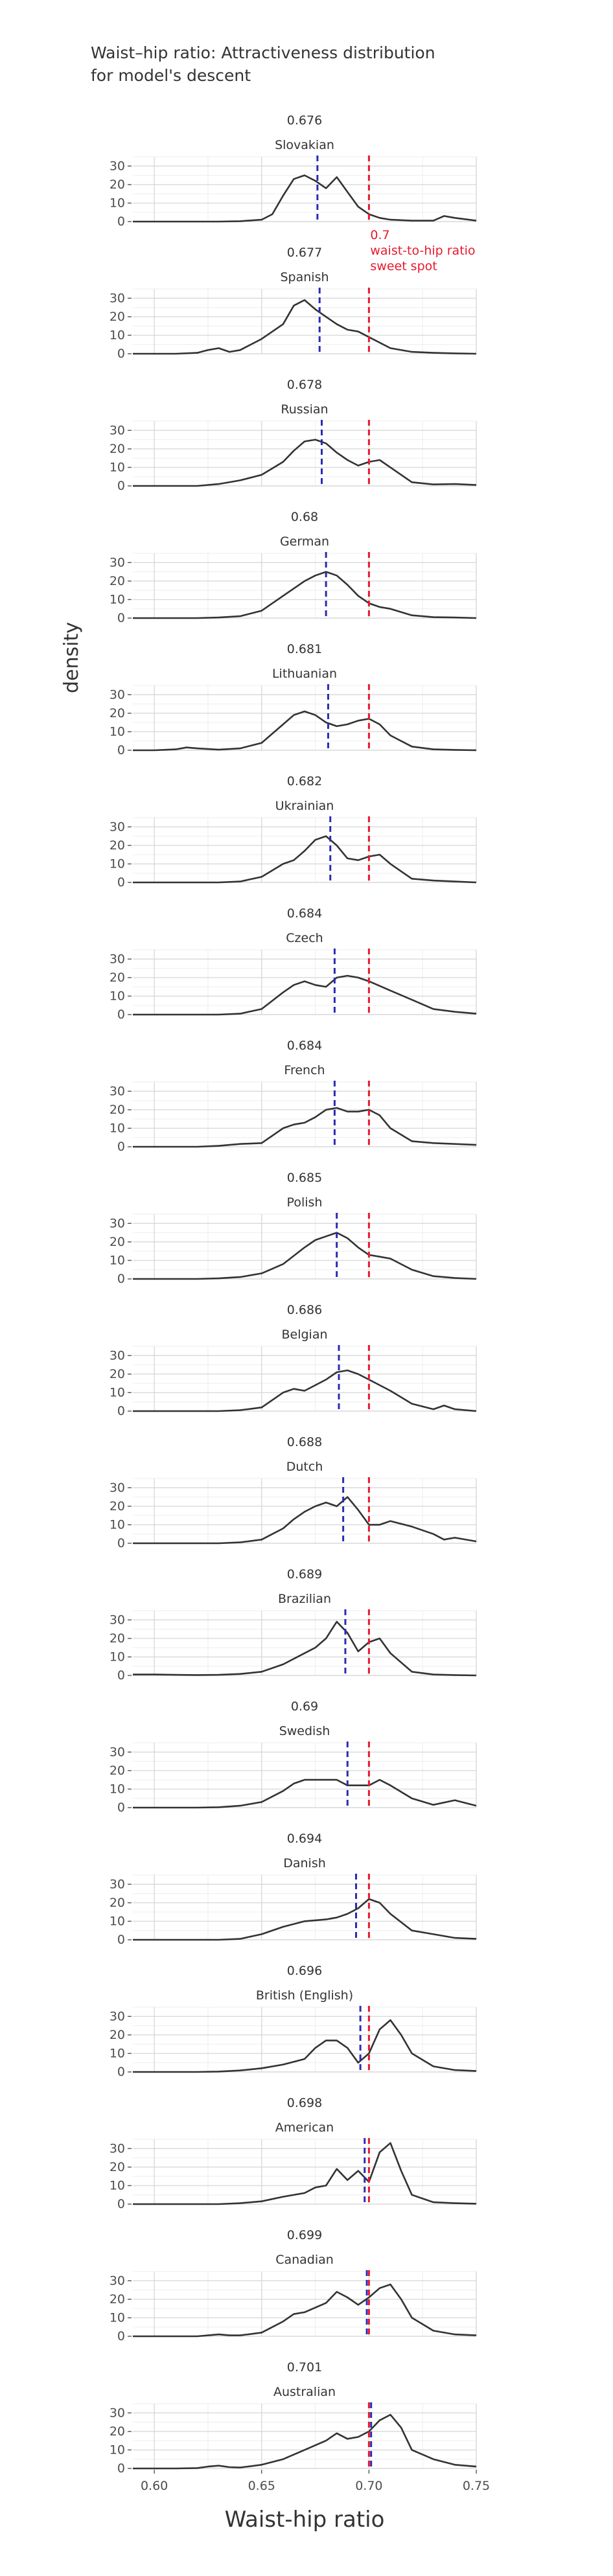 The width and height of the screenshot is (613, 2576). What do you see at coordinates (293, 567) in the screenshot?
I see `facet-german: 0.68 German 0 10 20 30` at bounding box center [293, 567].